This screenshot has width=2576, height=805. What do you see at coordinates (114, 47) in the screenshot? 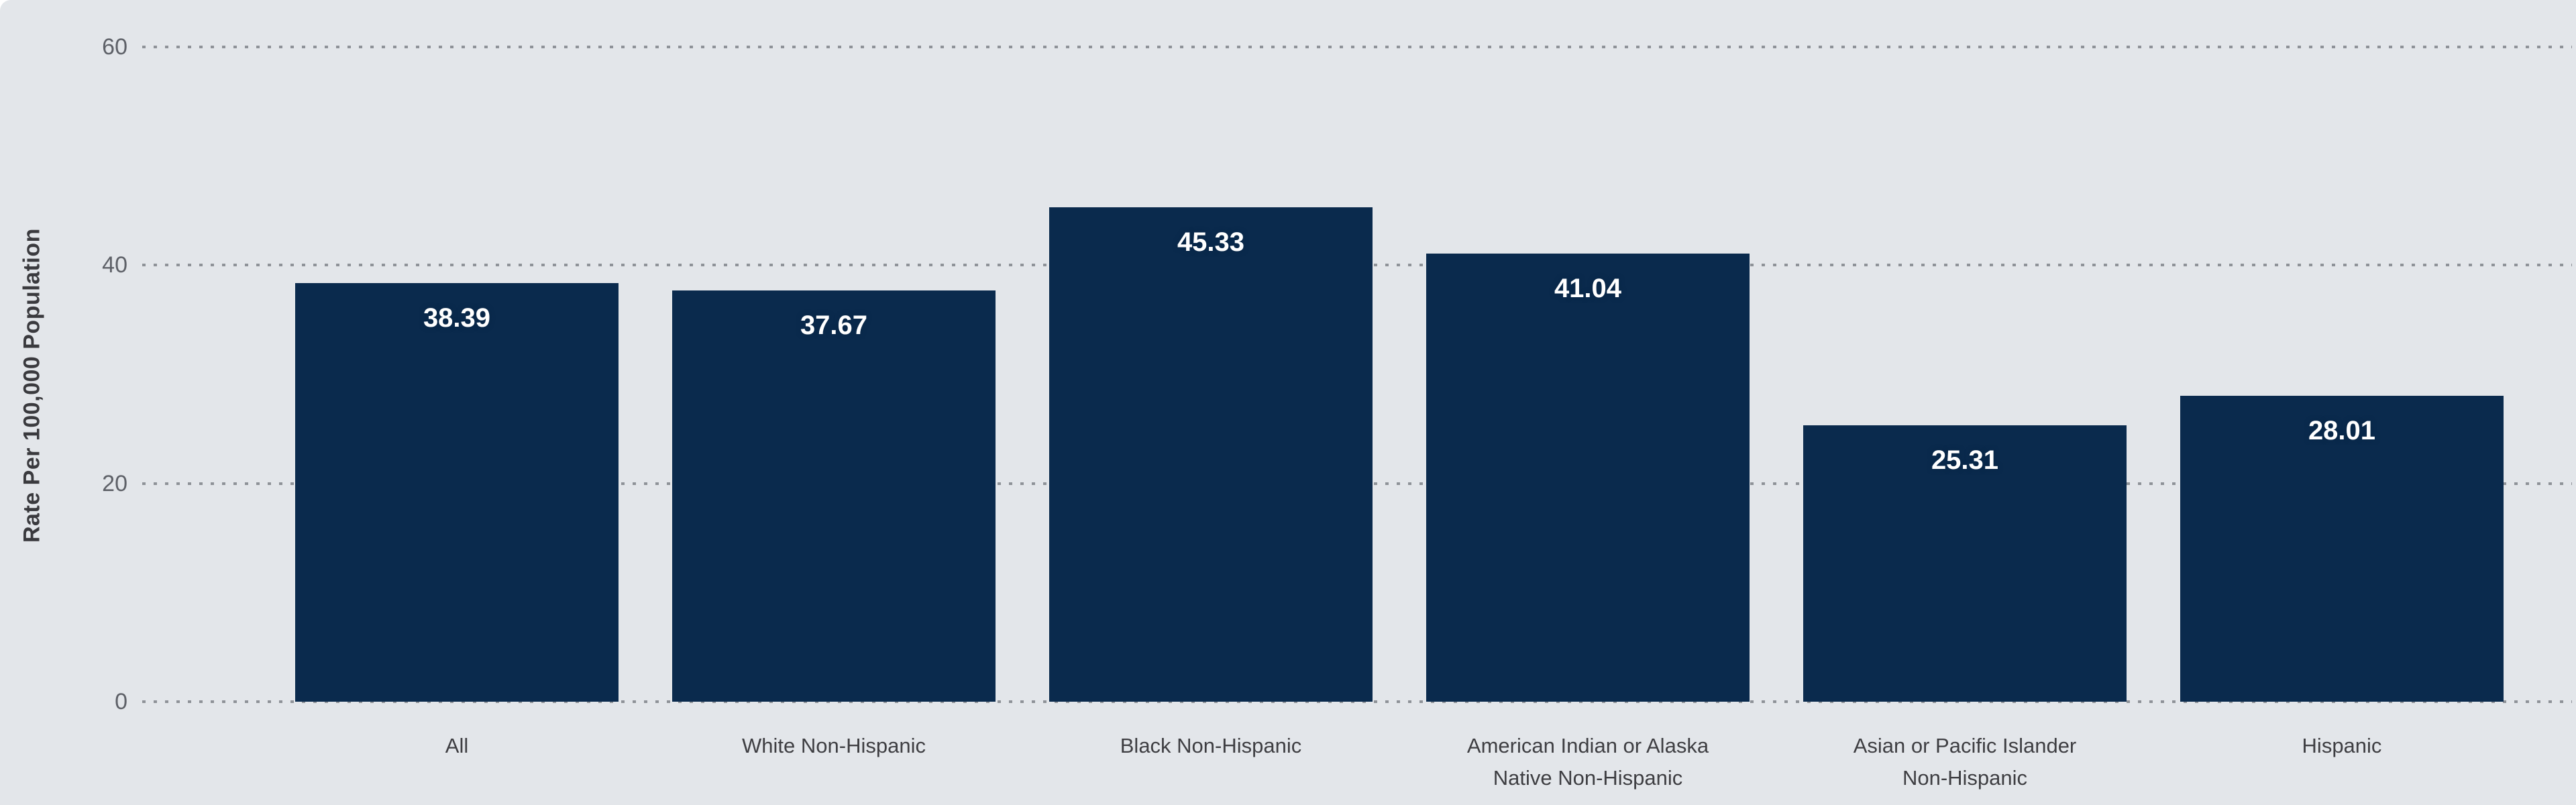
I see `y-axis-tick-label: 60` at bounding box center [114, 47].